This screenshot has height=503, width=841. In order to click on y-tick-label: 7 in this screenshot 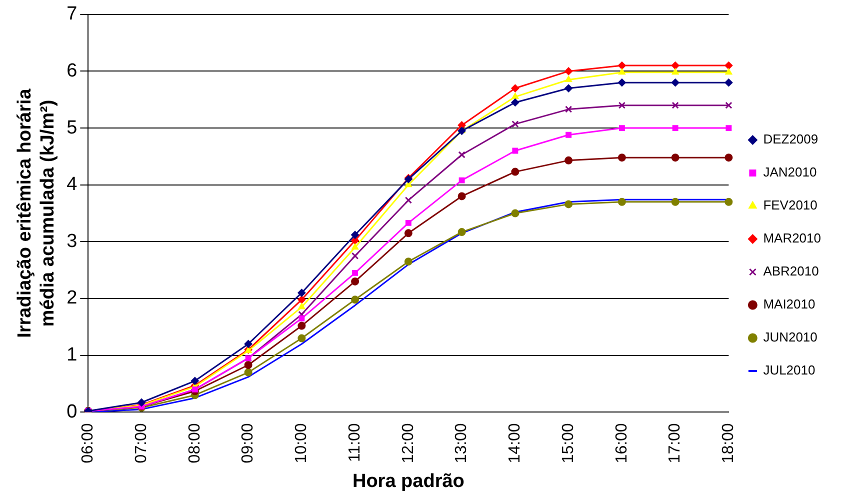, I will do `click(72, 14)`.